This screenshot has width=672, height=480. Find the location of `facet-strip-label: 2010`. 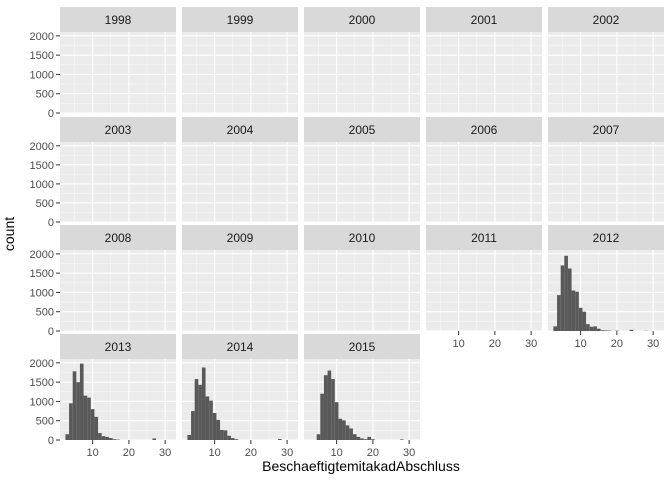

facet-strip-label: 2010 is located at coordinates (362, 238).